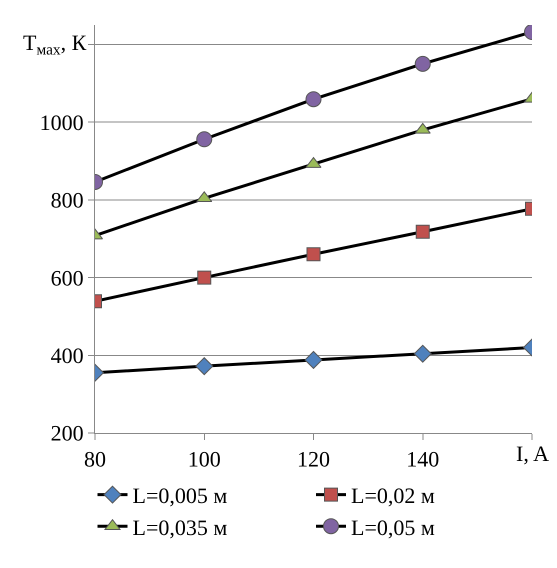  I want to click on y-tick-label: 800, so click(67, 200).